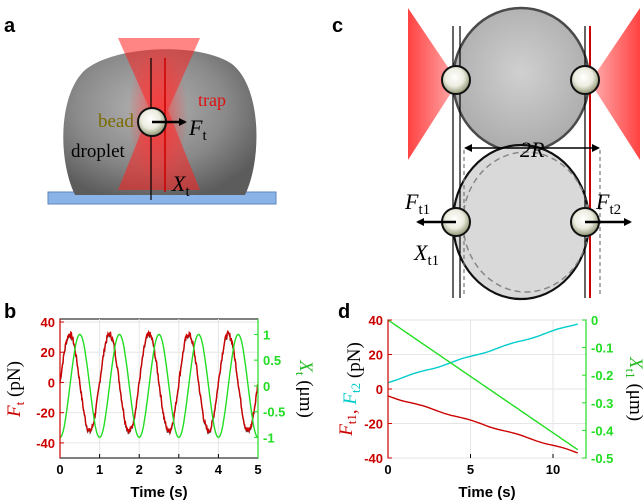  Describe the element at coordinates (158, 492) in the screenshot. I see `x-axis-label-b: Time (s)` at that location.